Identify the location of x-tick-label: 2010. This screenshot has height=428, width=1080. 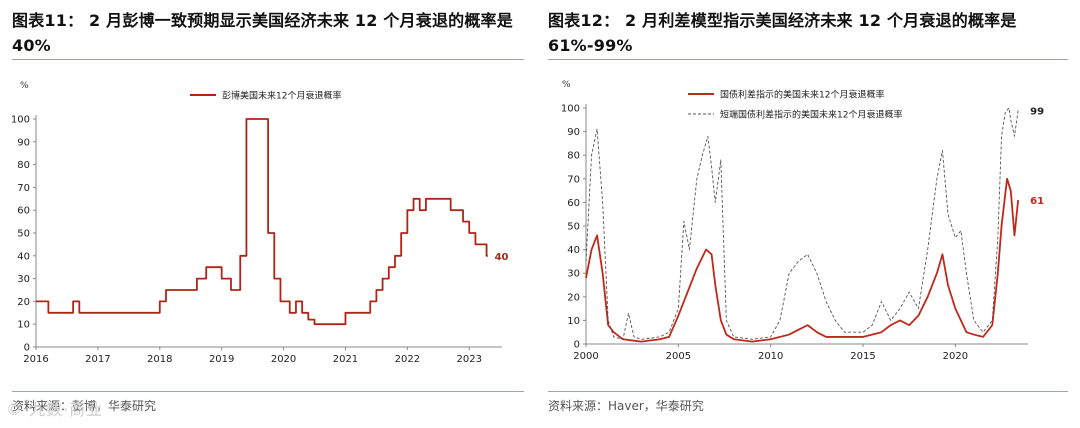
(770, 356).